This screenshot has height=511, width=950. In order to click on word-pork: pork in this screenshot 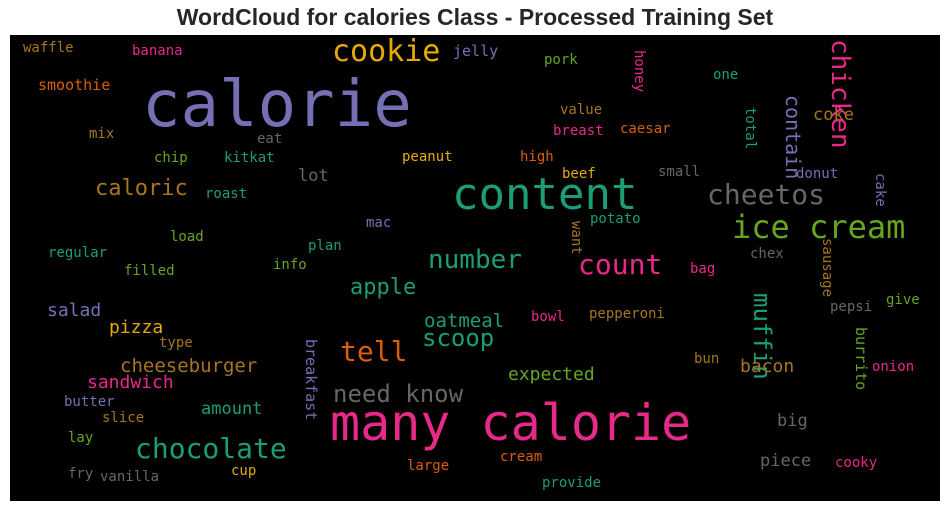, I will do `click(561, 60)`.